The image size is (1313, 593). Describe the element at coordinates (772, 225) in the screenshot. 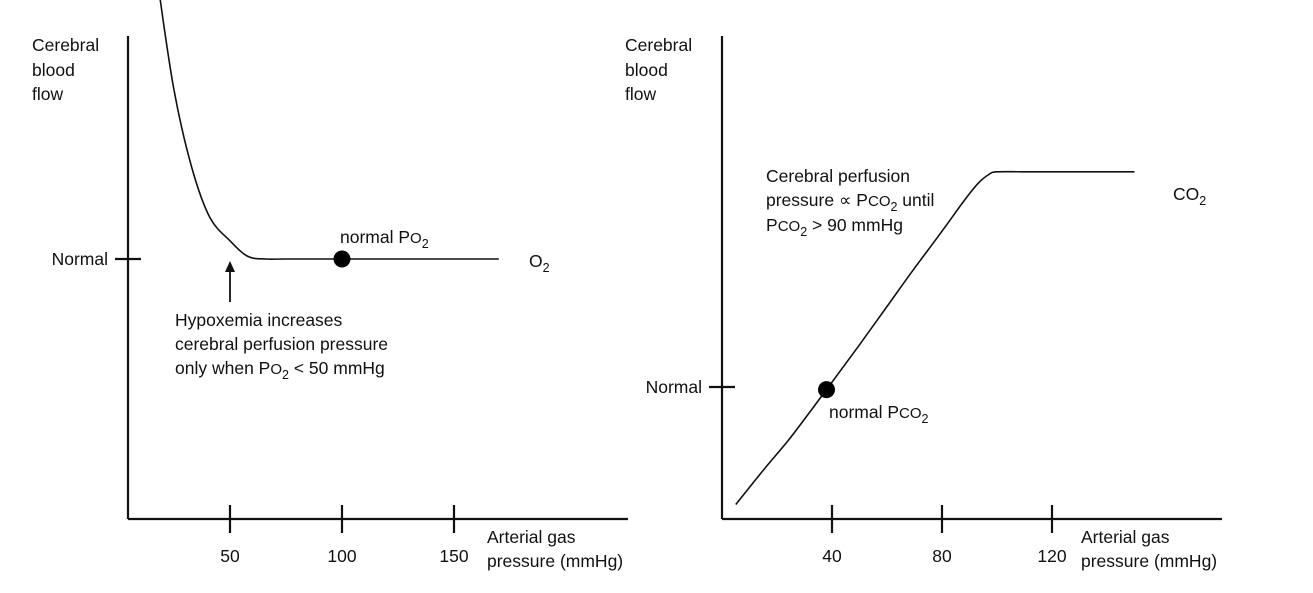

I see `annotation-line-3-main: P` at that location.